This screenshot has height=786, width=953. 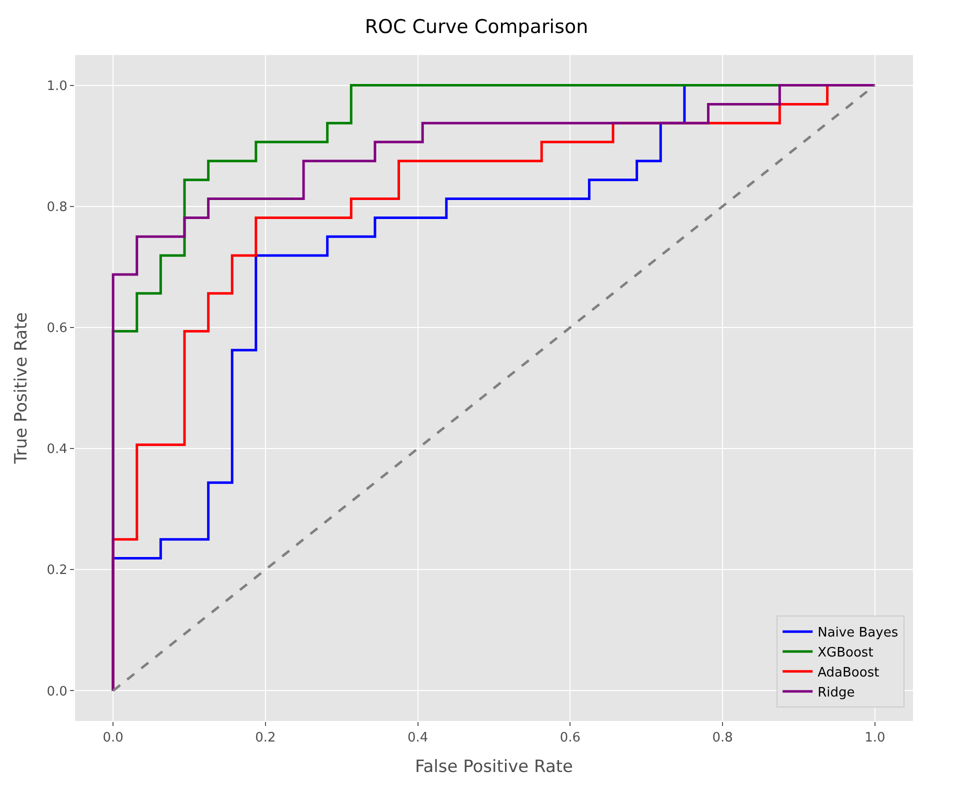 What do you see at coordinates (417, 738) in the screenshot?
I see `x-tick-label: 0.4` at bounding box center [417, 738].